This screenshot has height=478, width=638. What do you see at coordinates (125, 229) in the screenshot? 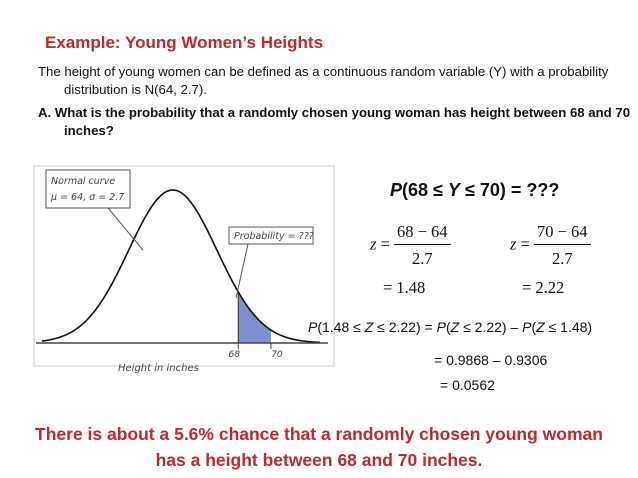
I see `normal-curve-pointer` at bounding box center [125, 229].